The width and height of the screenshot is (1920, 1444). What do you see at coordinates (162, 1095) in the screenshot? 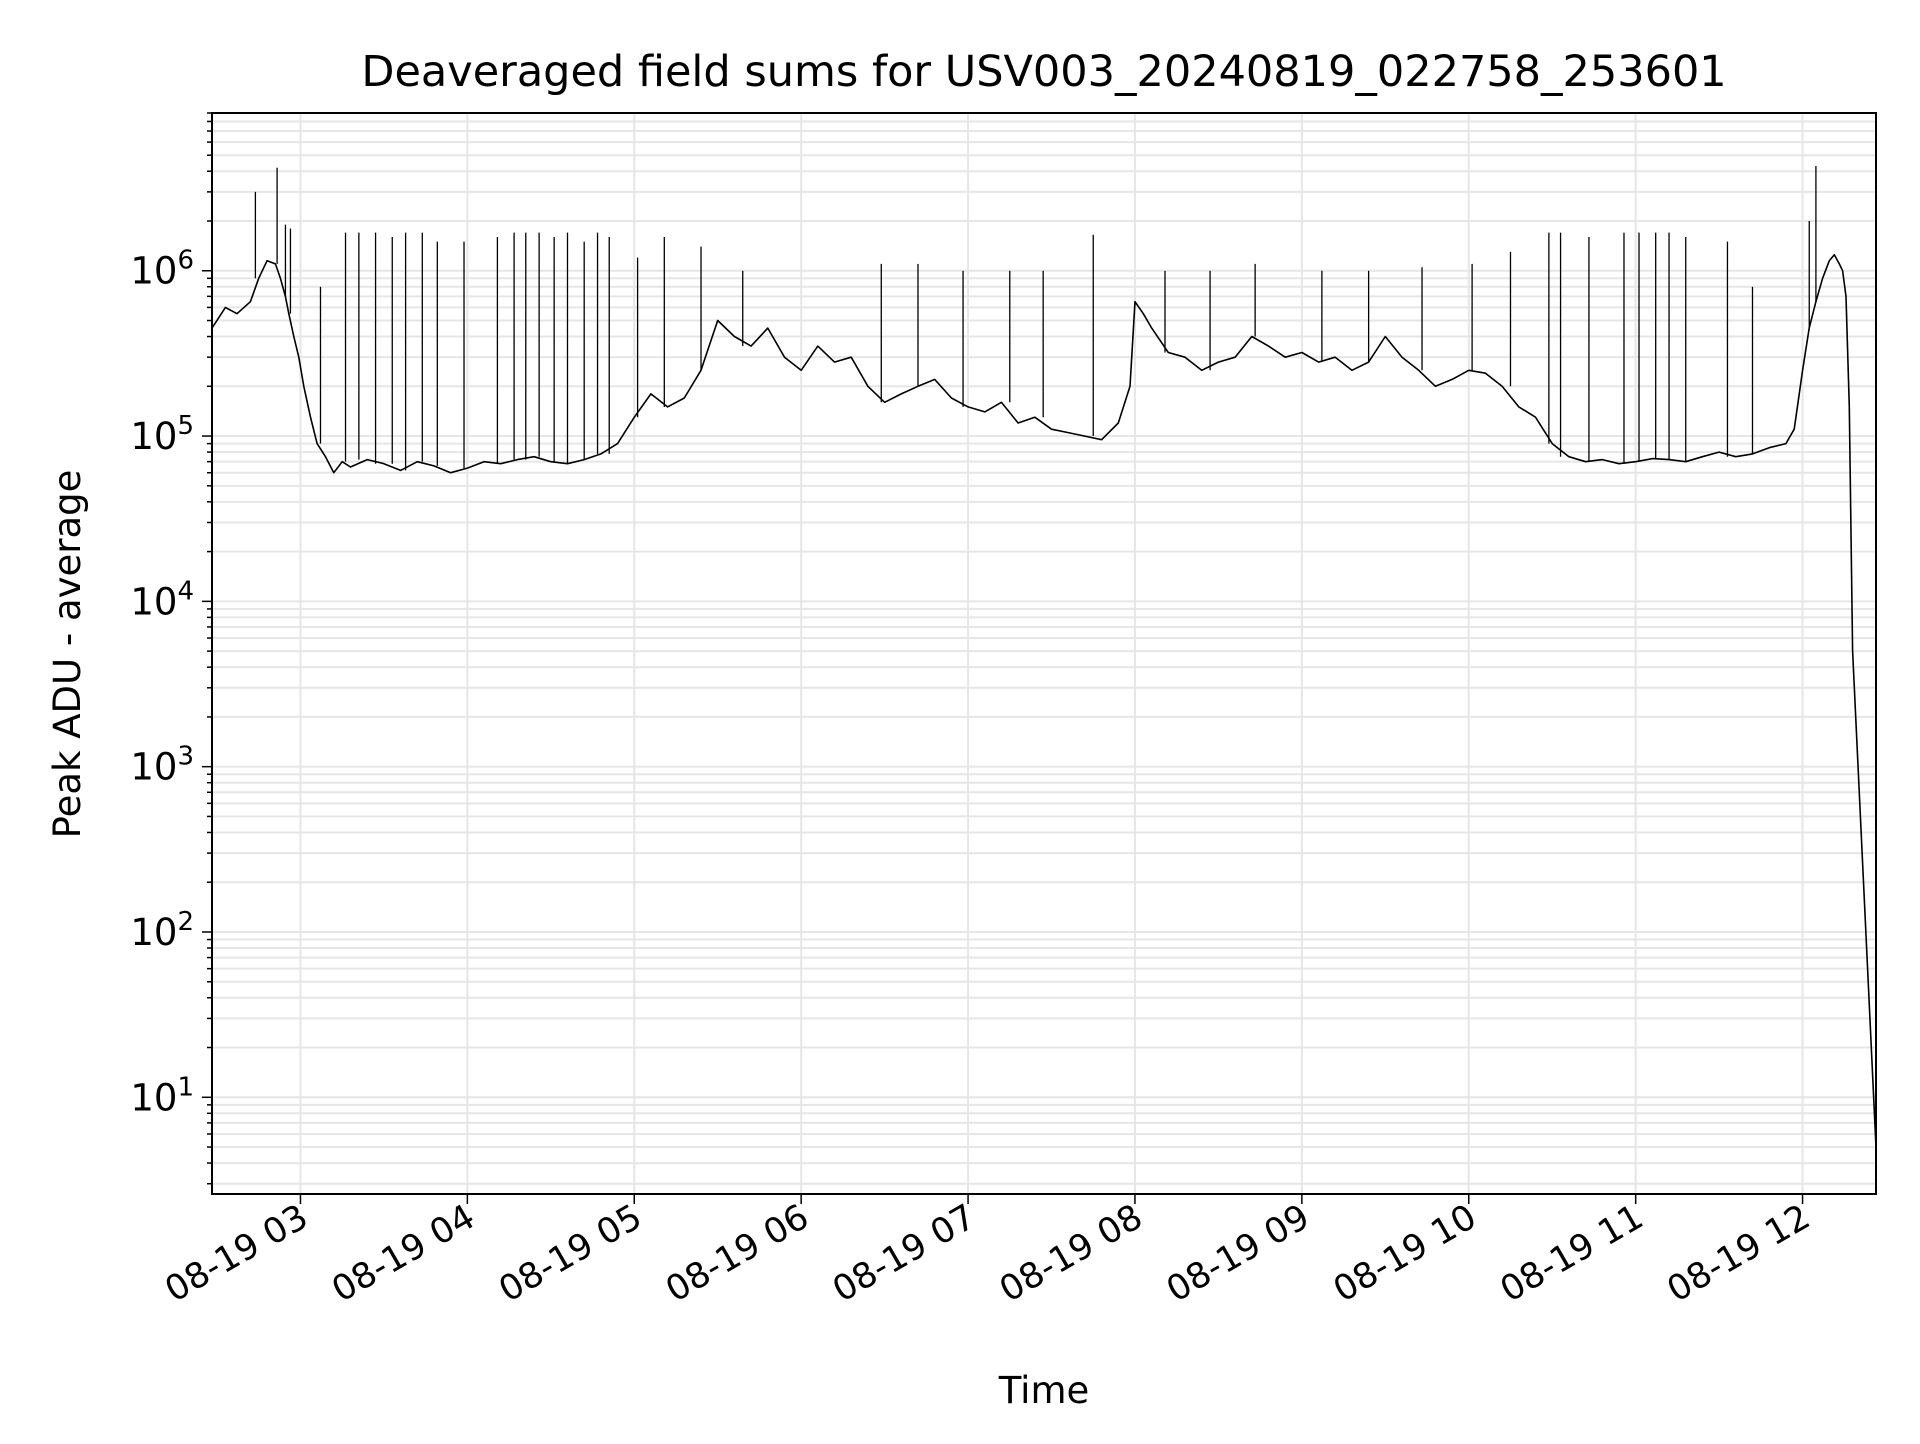
I see `y-tick-label: 101` at bounding box center [162, 1095].